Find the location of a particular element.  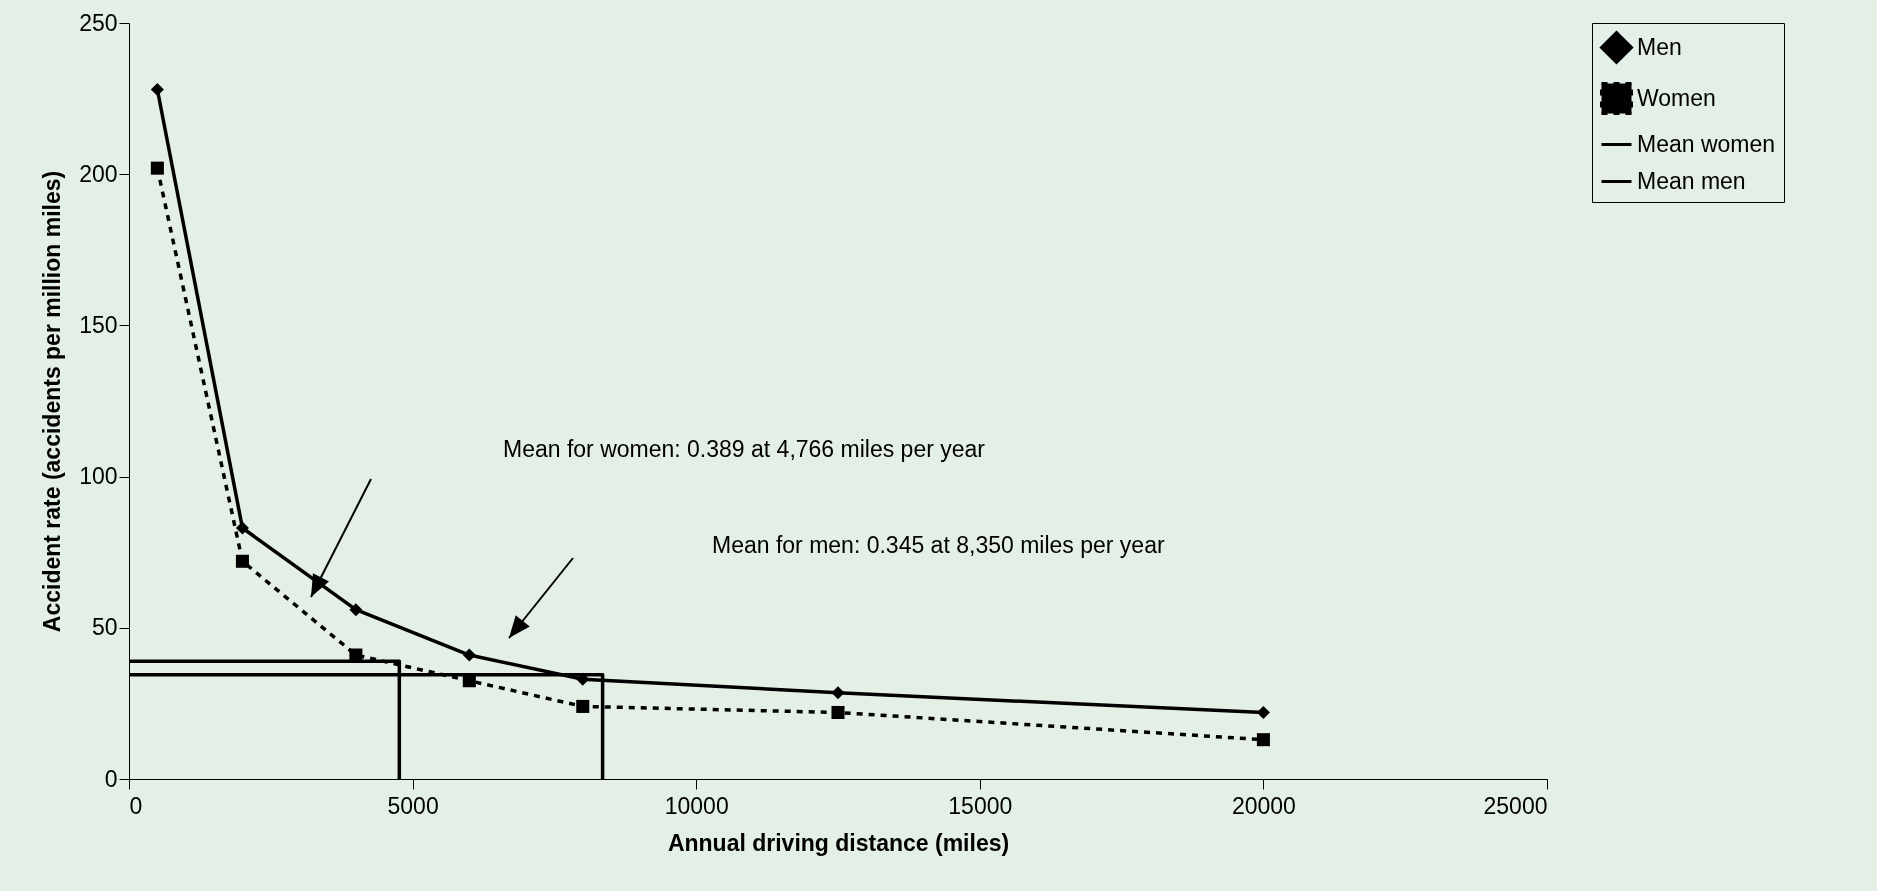

x-tick-label: 20000 is located at coordinates (1263, 805).